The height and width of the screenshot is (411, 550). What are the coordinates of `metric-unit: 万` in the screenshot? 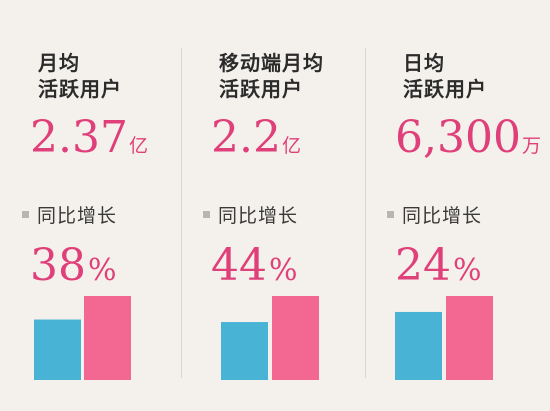 It's located at (531, 146).